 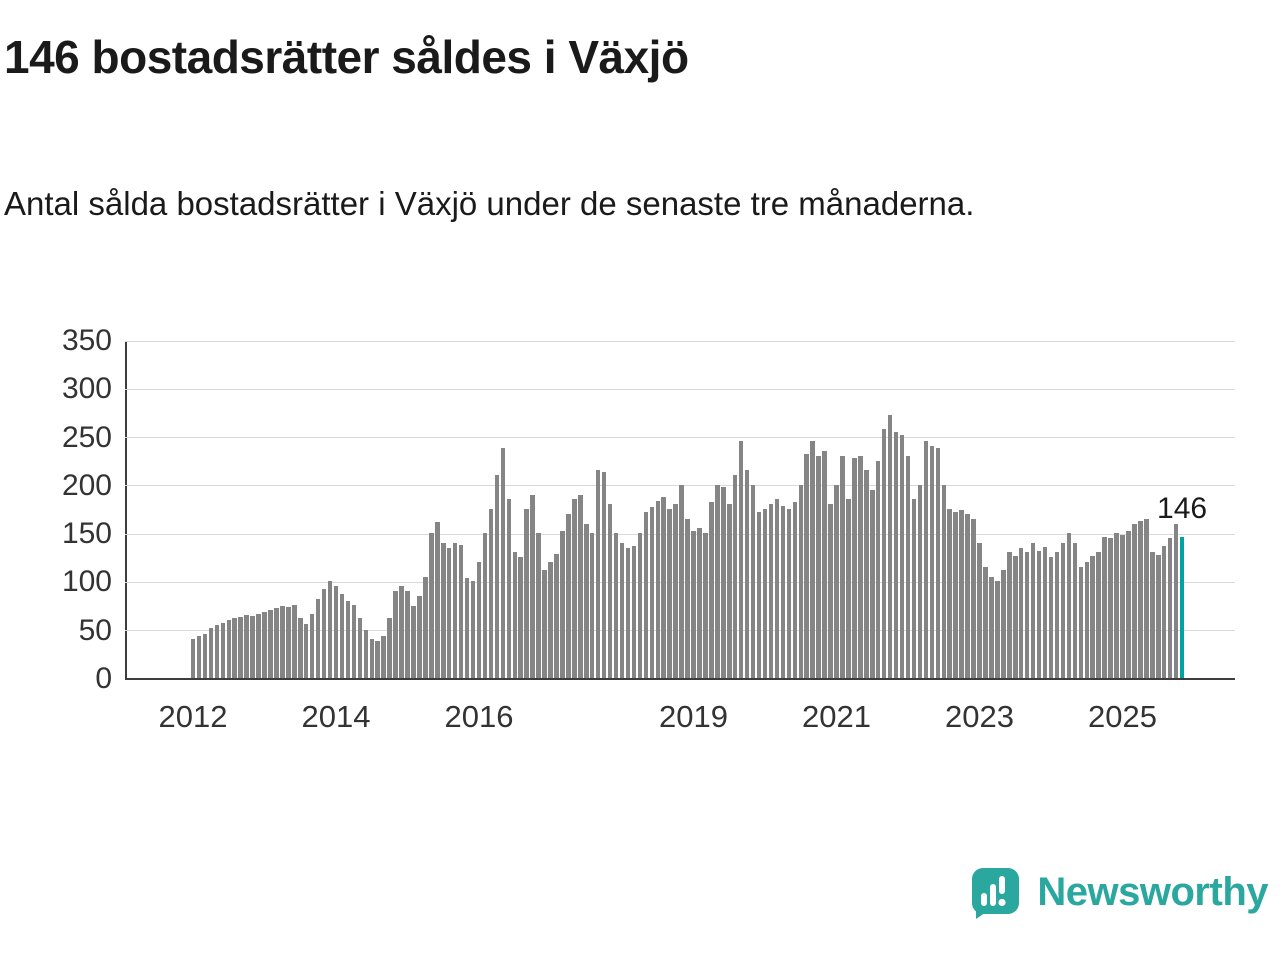 I want to click on x-tick-label: 2025, so click(x=1122, y=716).